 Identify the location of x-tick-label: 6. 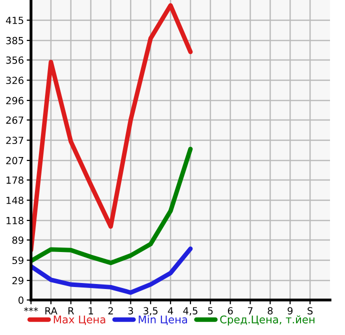
(230, 310).